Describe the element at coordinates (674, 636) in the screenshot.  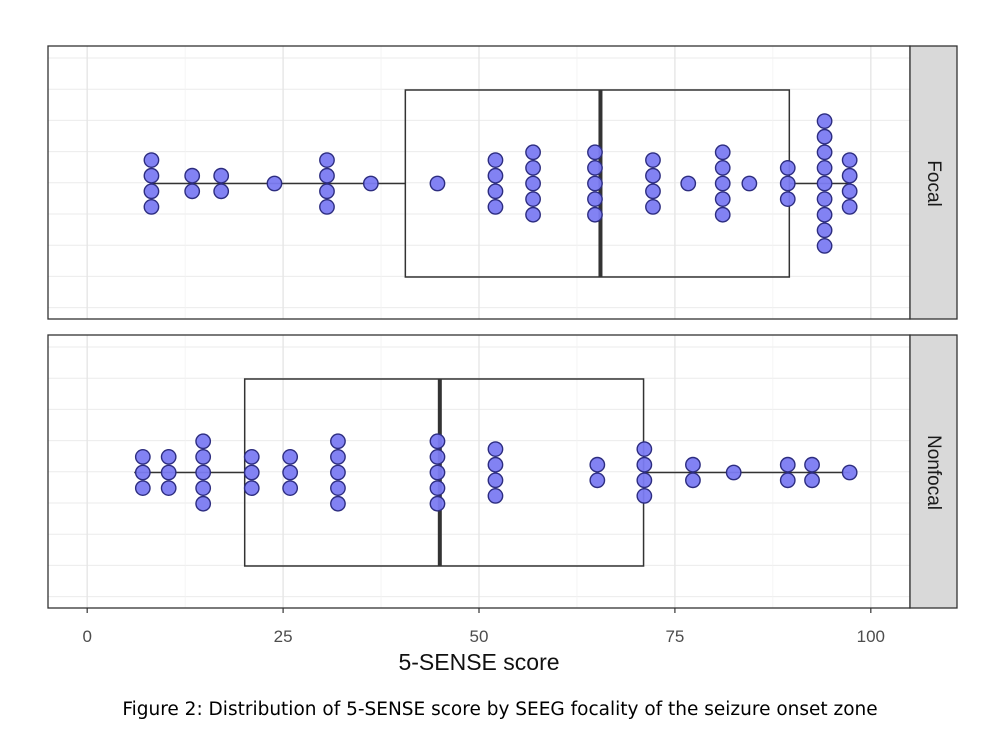
I see `x-tick-label: 75` at that location.